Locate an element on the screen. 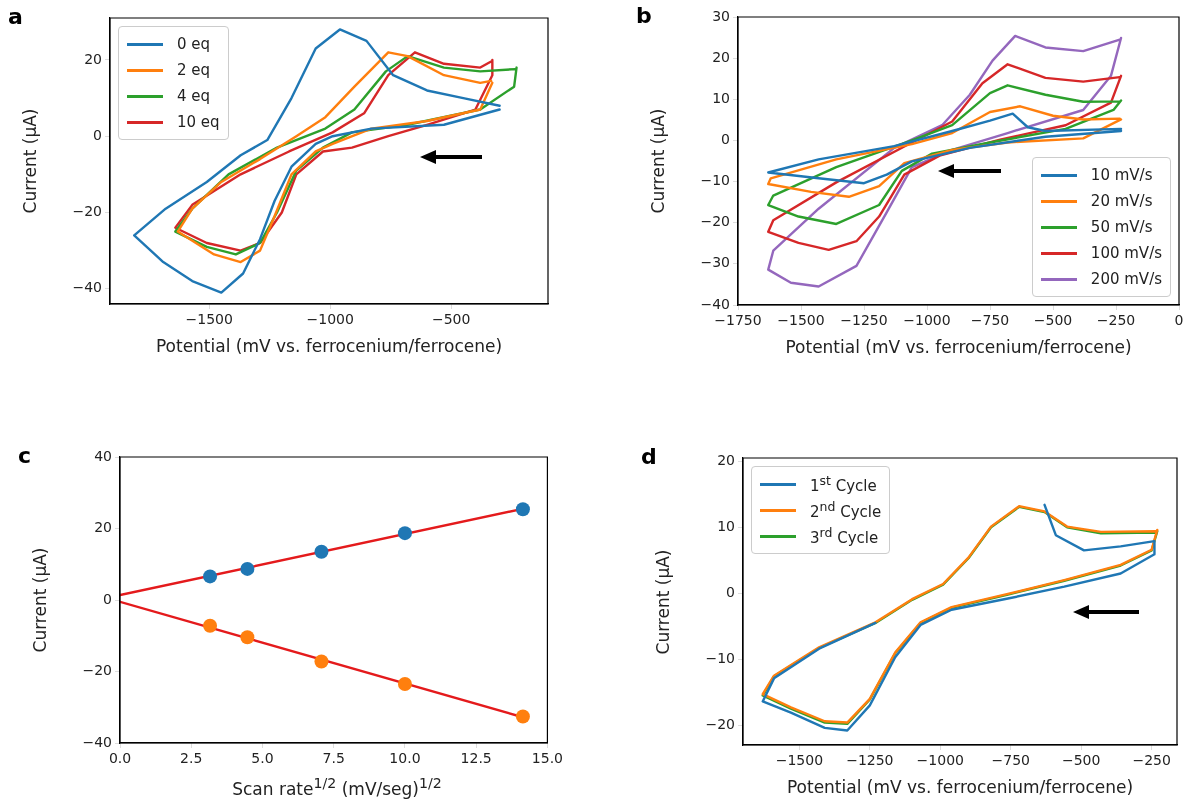 The image size is (1186, 810). x-tick-label: 0 is located at coordinates (1179, 320).